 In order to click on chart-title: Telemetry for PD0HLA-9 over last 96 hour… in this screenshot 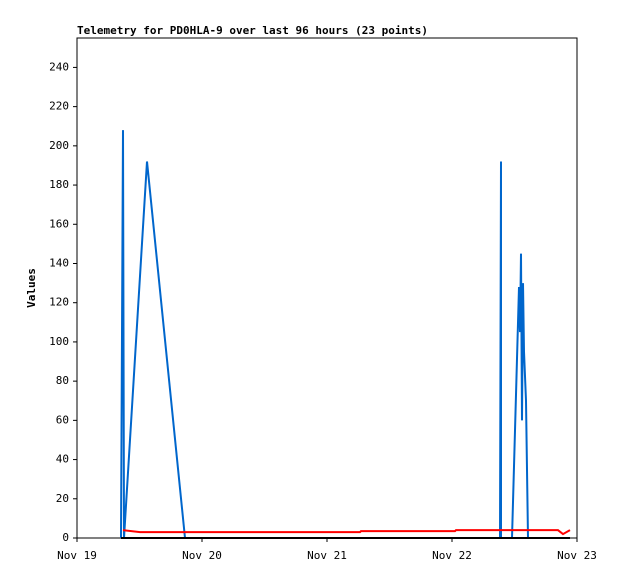, I will do `click(252, 30)`.